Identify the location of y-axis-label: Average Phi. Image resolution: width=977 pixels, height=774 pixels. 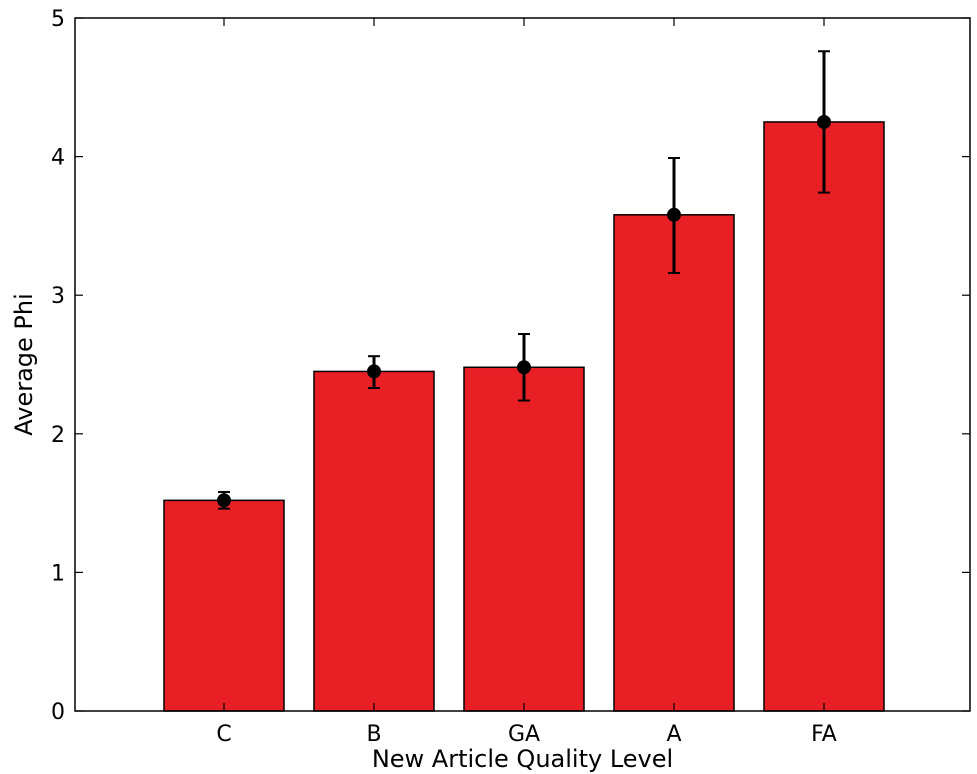
(24, 364).